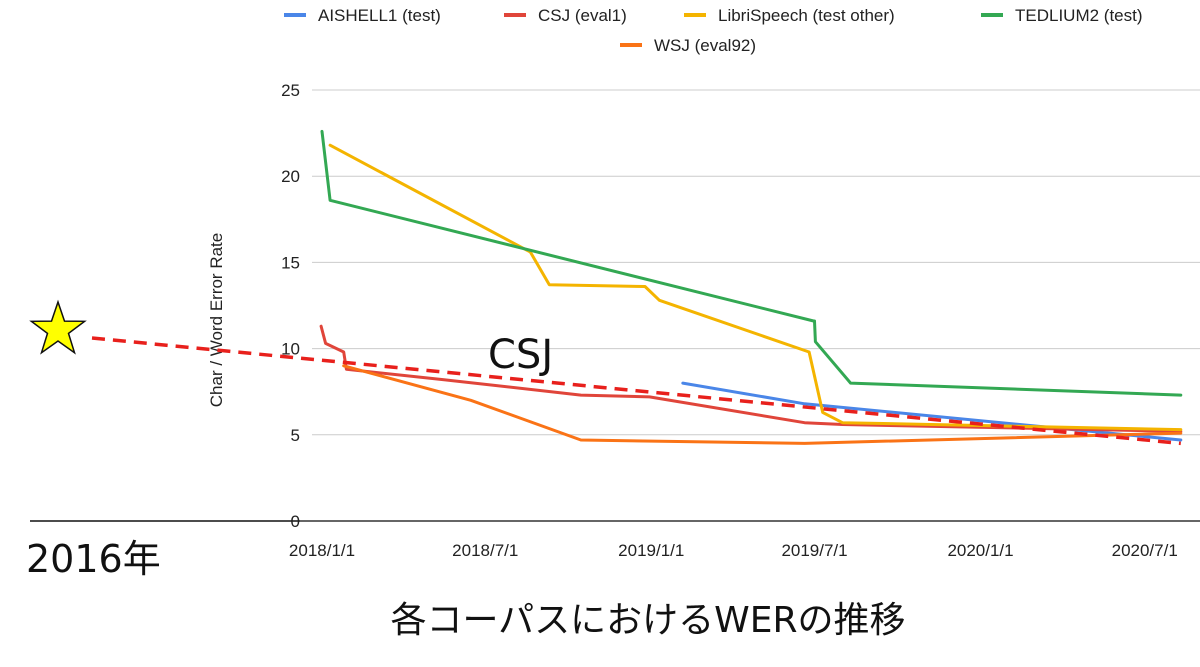  Describe the element at coordinates (806, 15) in the screenshot. I see `legend-label: LibriSpeech (test other)` at that location.